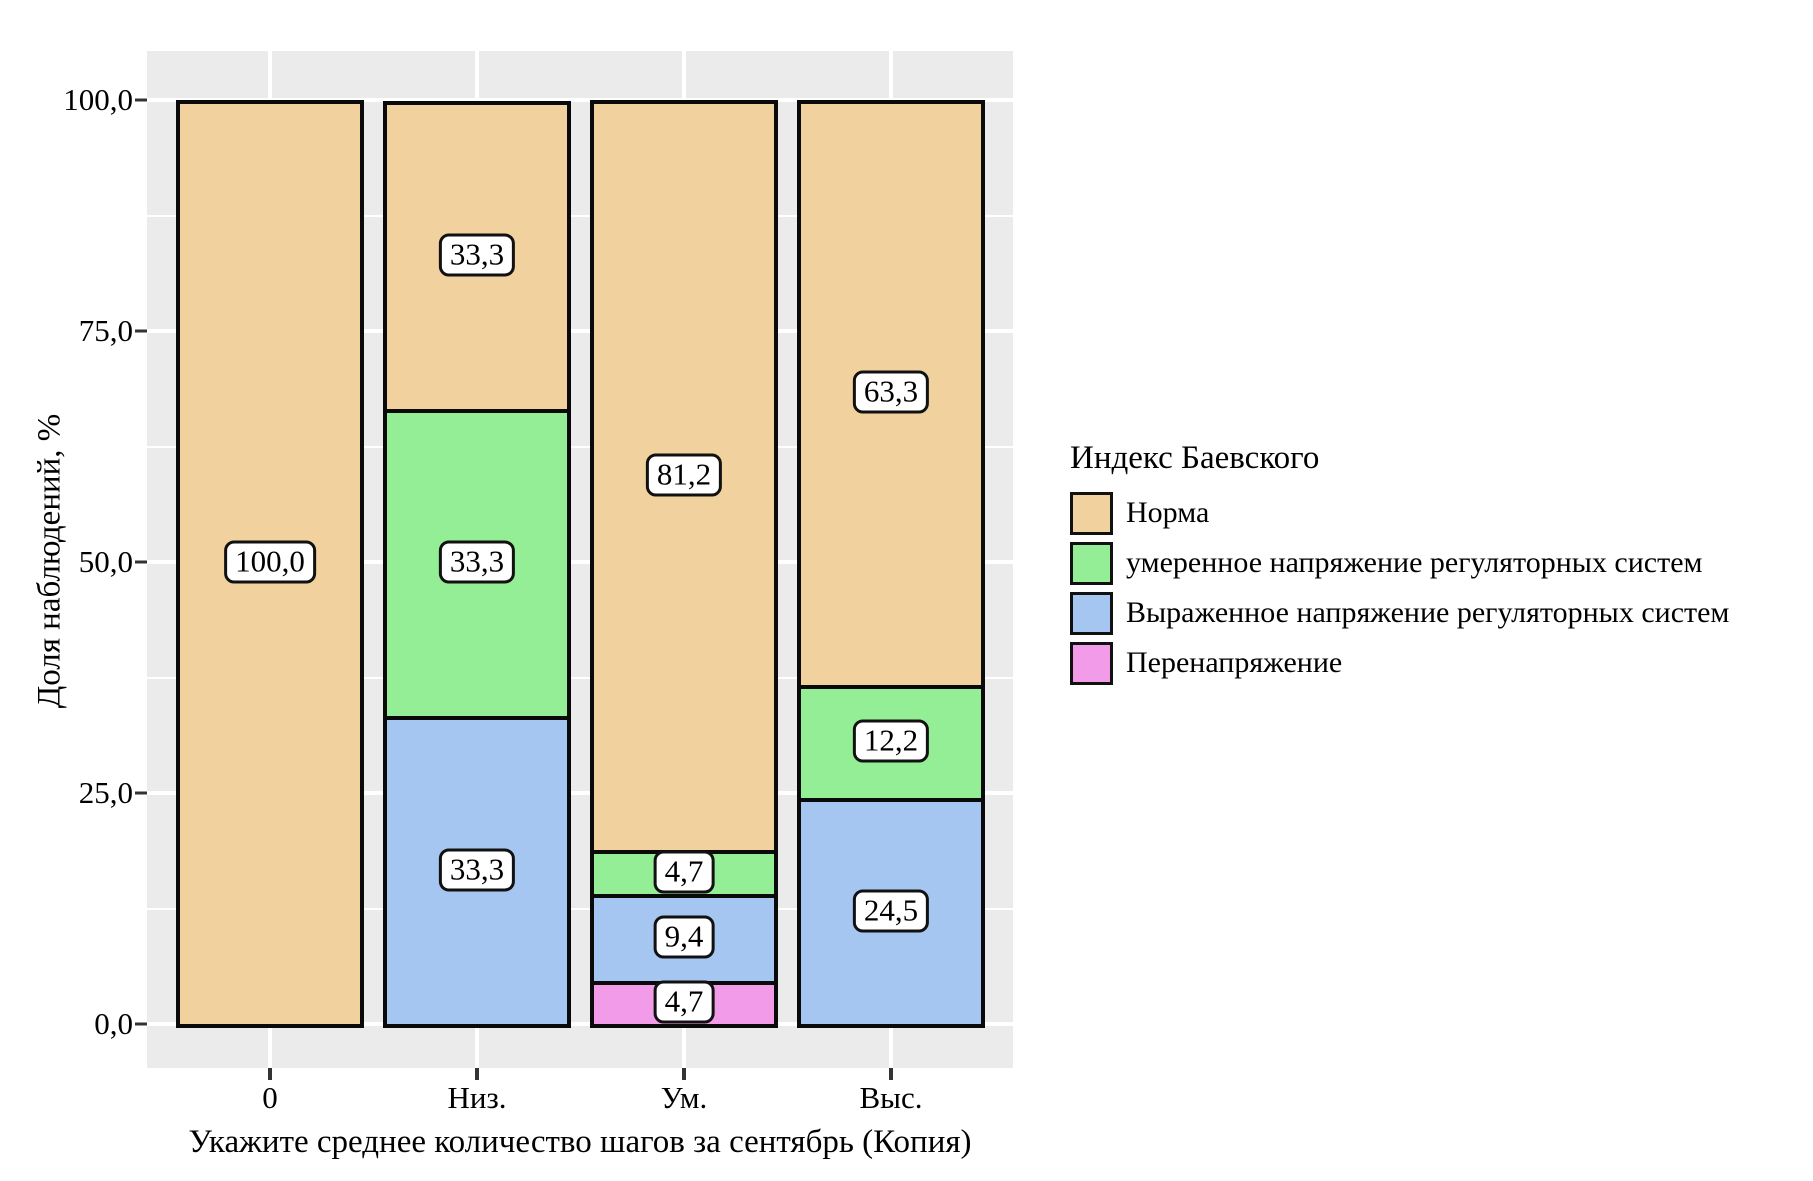 The height and width of the screenshot is (1181, 1813). I want to click on legend-title: Индекс Баевского, so click(1195, 458).